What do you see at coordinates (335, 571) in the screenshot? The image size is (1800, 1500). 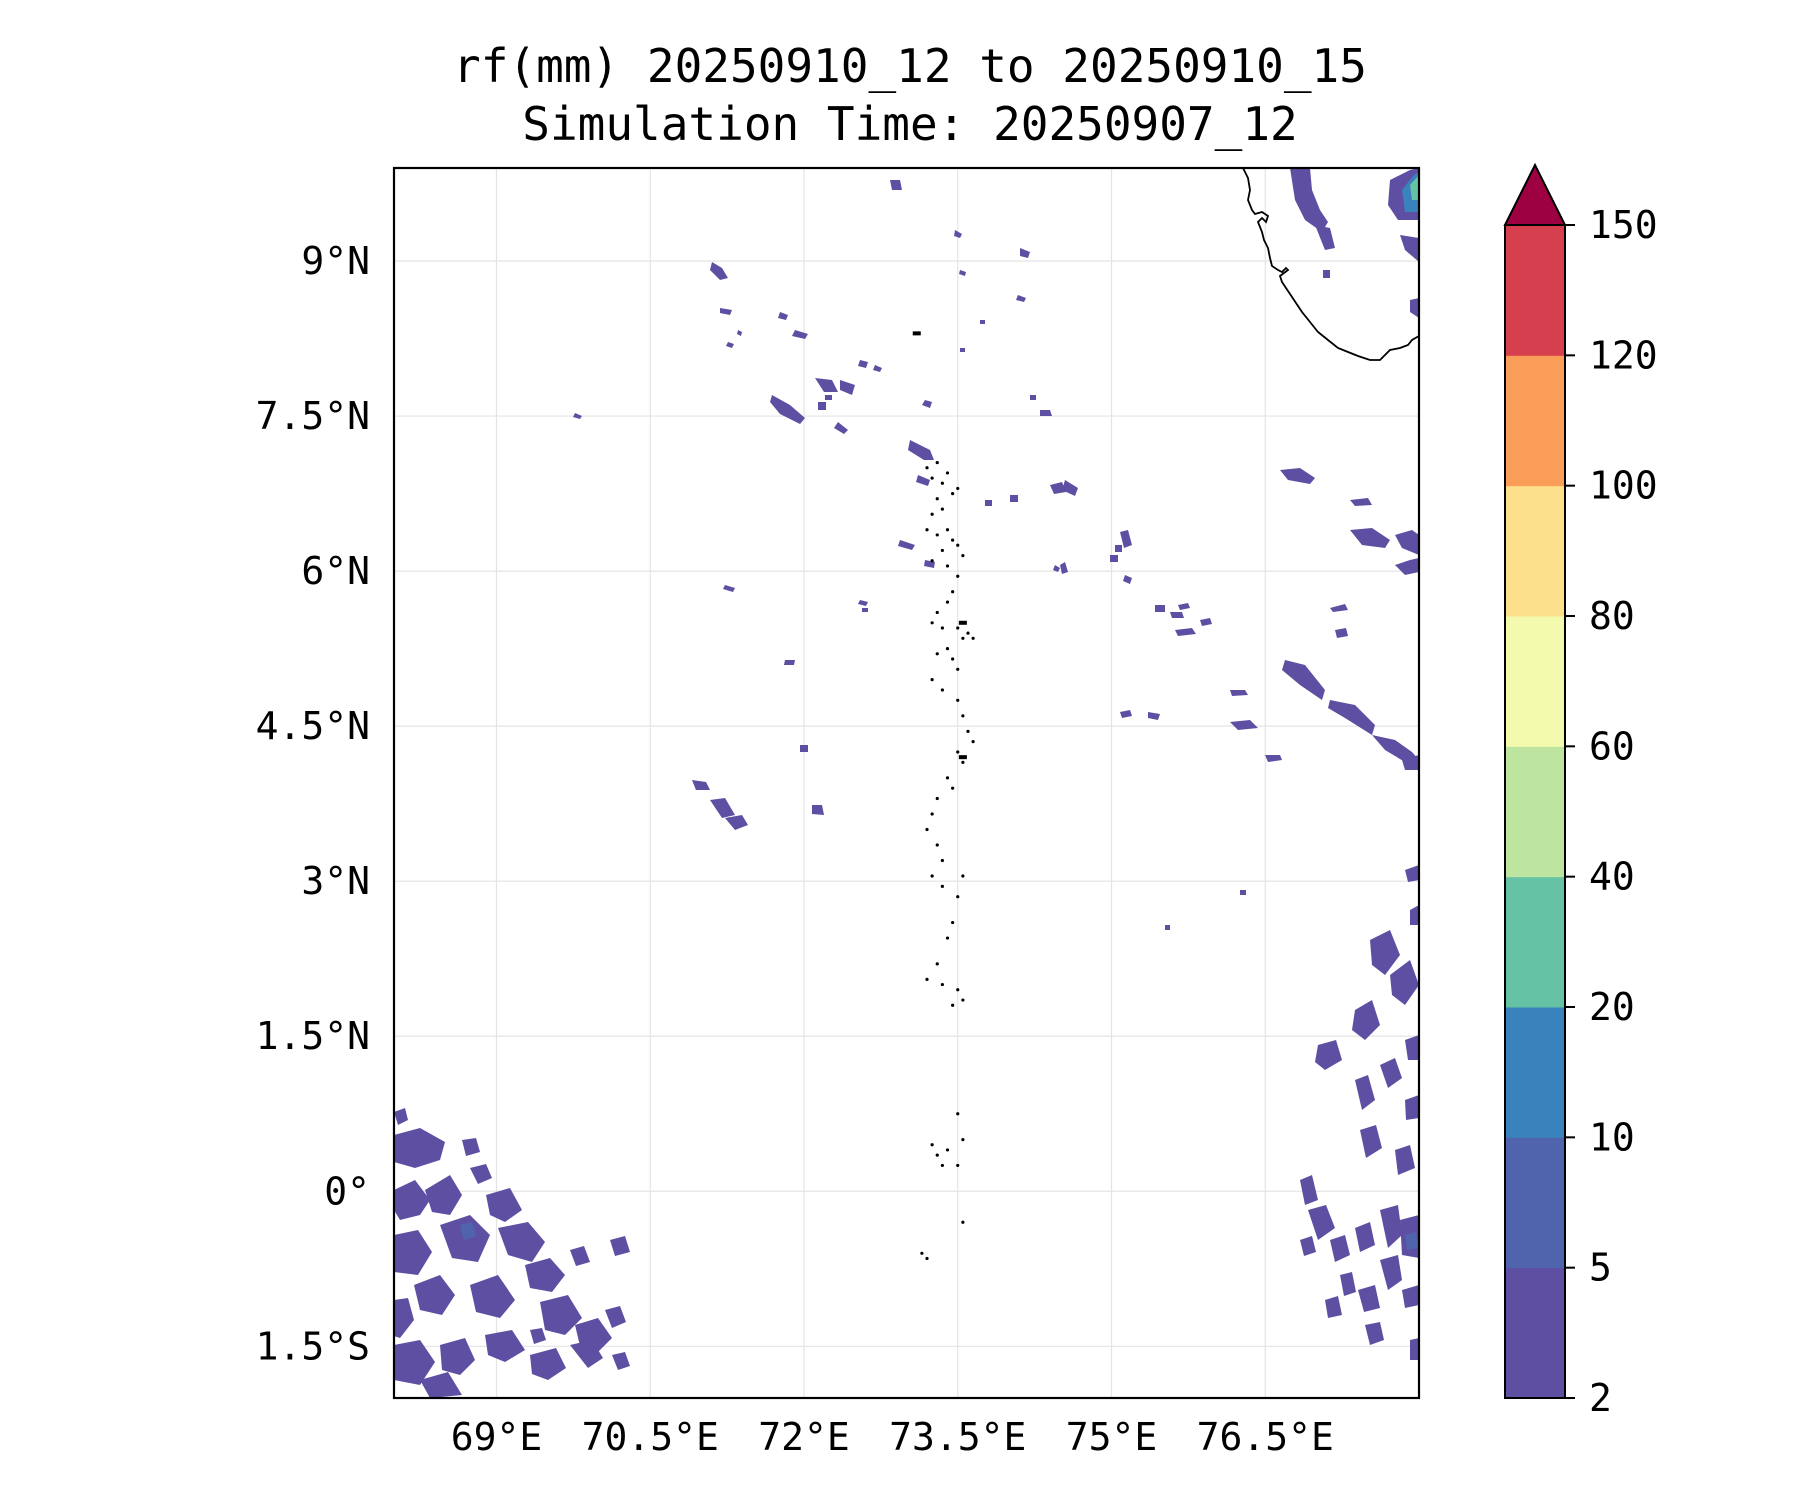 I see `lat-tick-label: 6°N` at bounding box center [335, 571].